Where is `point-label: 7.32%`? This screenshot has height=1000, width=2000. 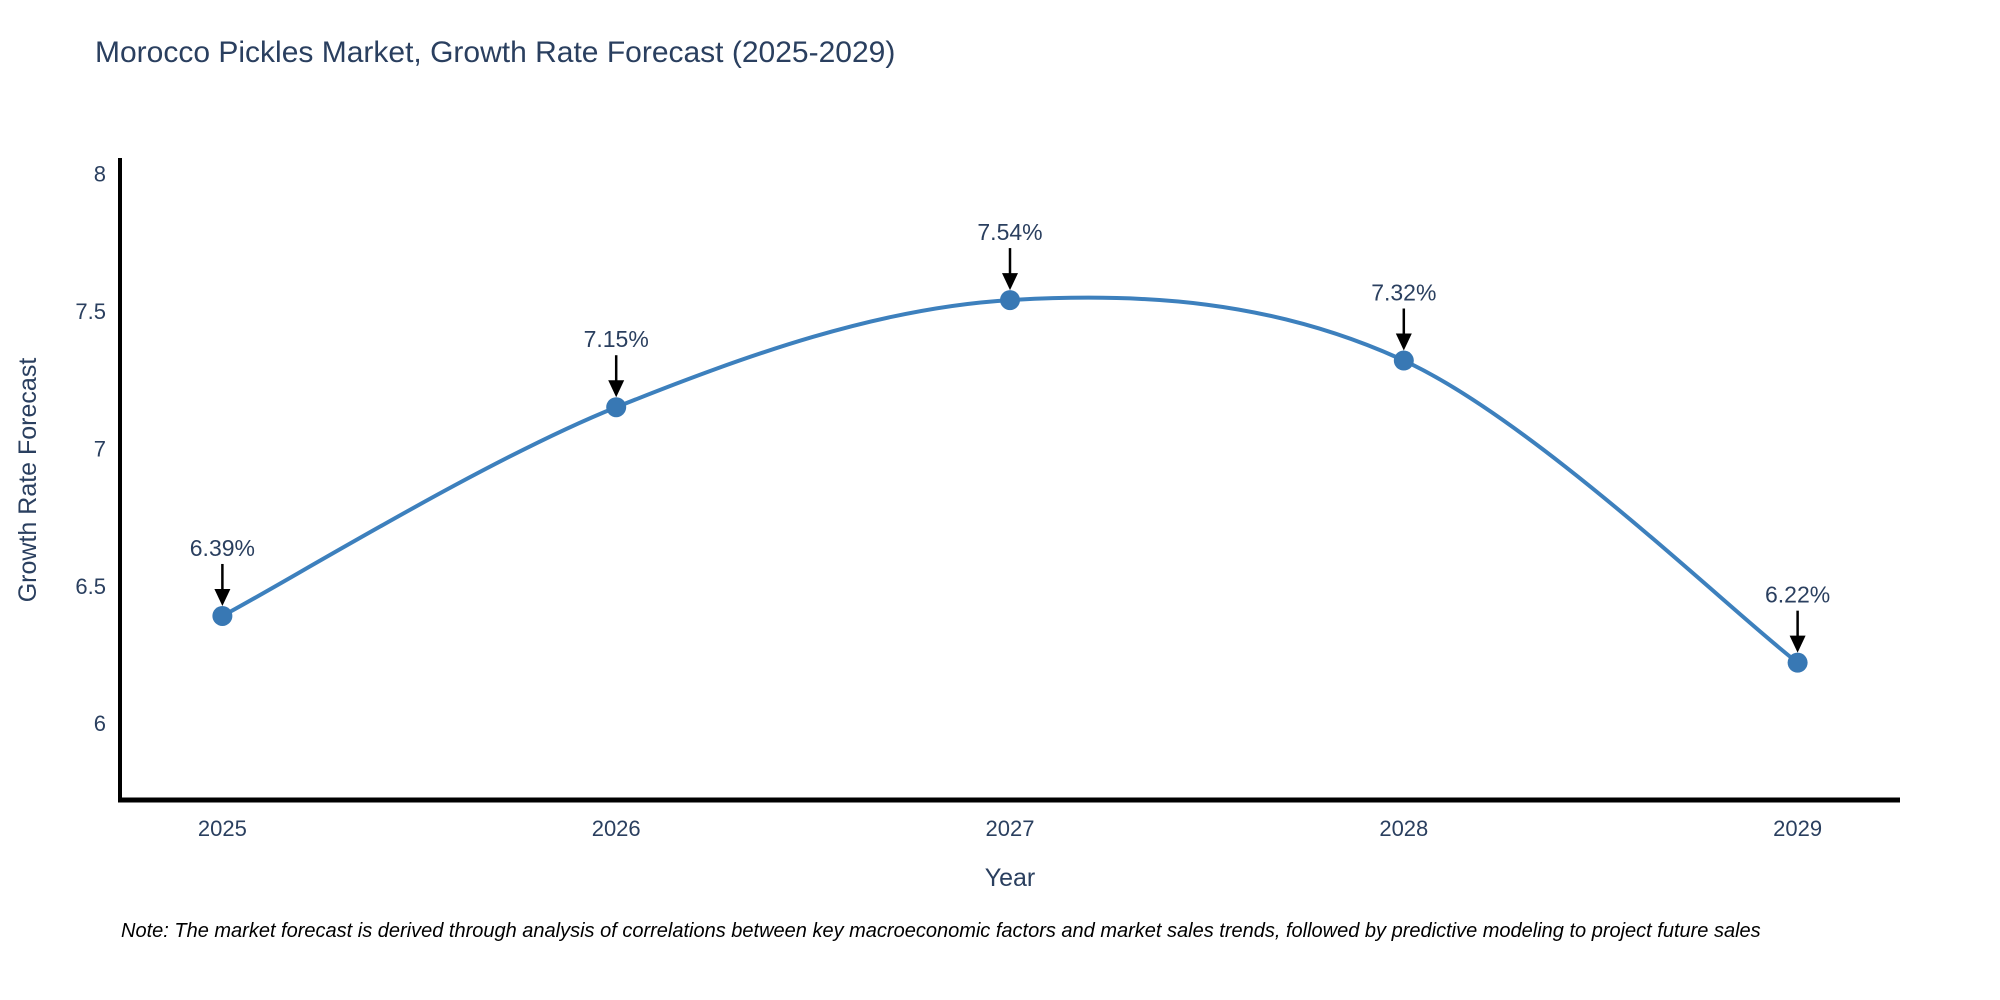
point-label: 7.32% is located at coordinates (1403, 293).